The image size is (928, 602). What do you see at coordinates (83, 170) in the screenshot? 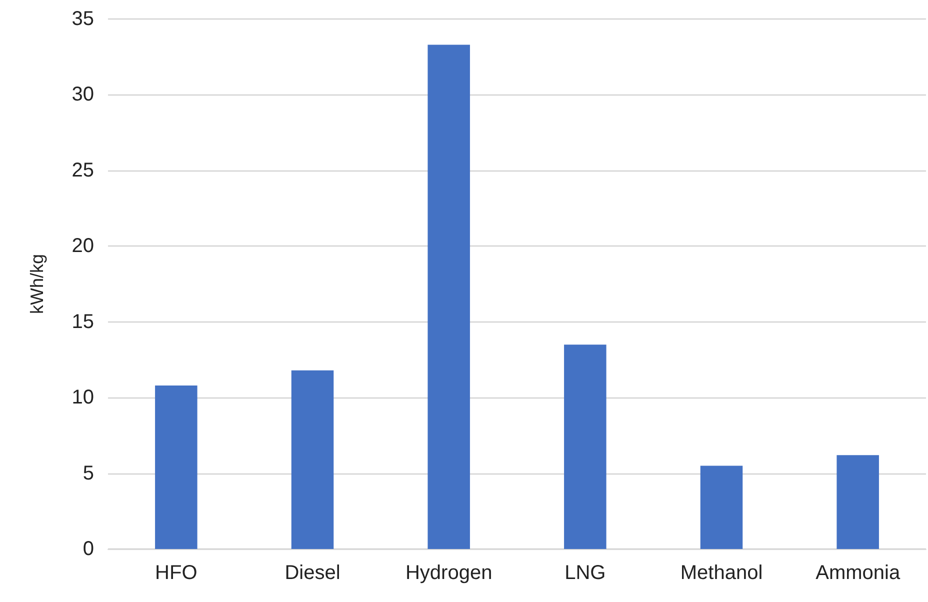
I see `y-tick-label: 25` at bounding box center [83, 170].